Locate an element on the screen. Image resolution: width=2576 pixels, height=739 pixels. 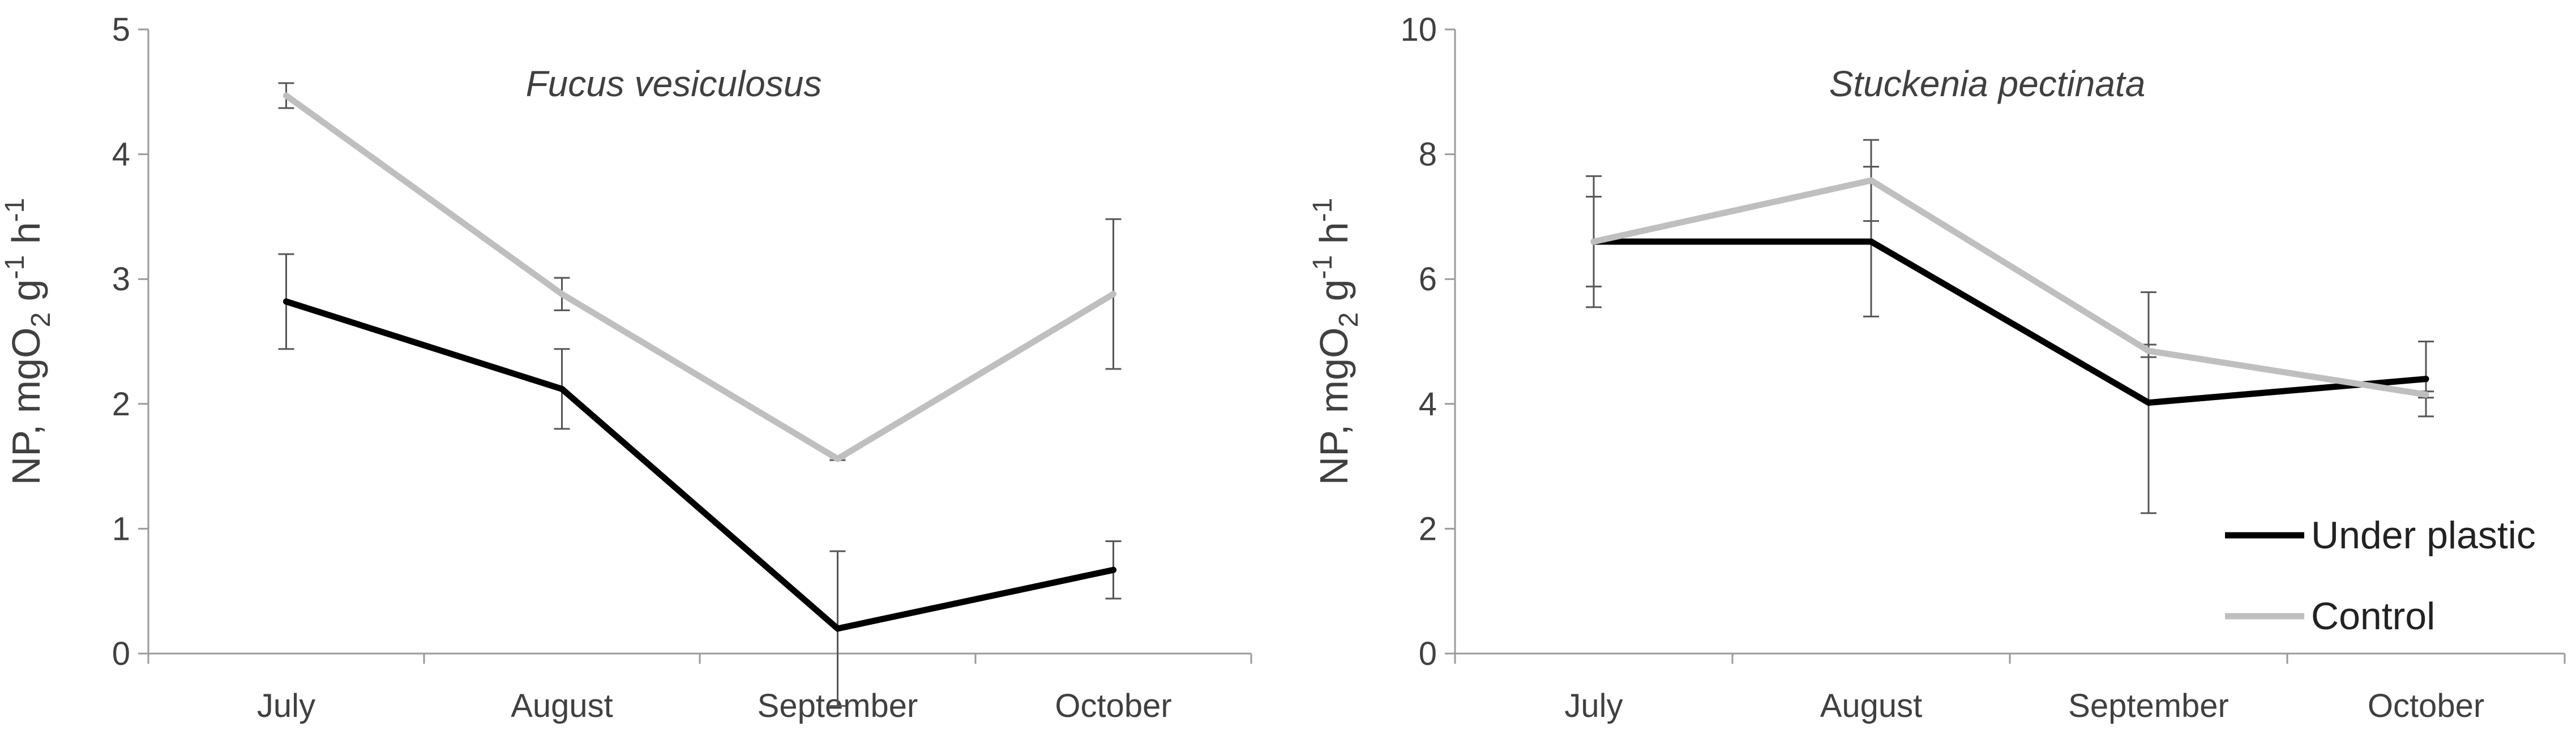
y-tick-label: 6 is located at coordinates (1428, 279).